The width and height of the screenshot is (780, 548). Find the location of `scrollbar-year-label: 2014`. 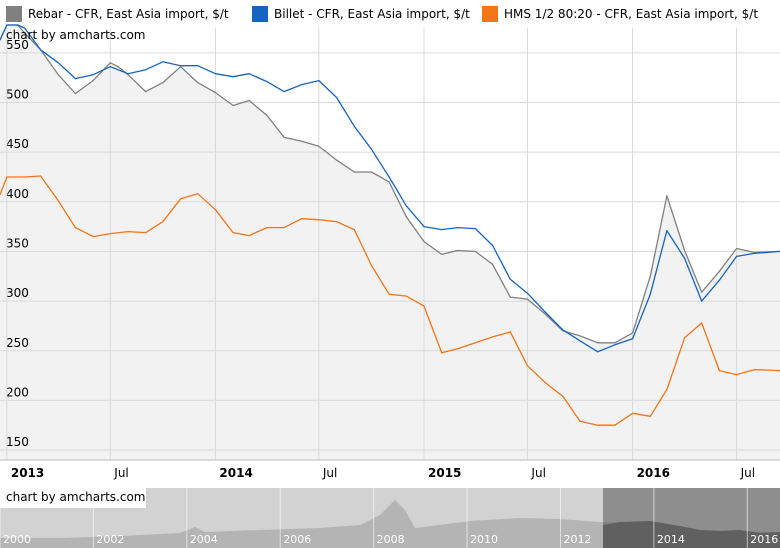

scrollbar-year-label: 2014 is located at coordinates (671, 539).